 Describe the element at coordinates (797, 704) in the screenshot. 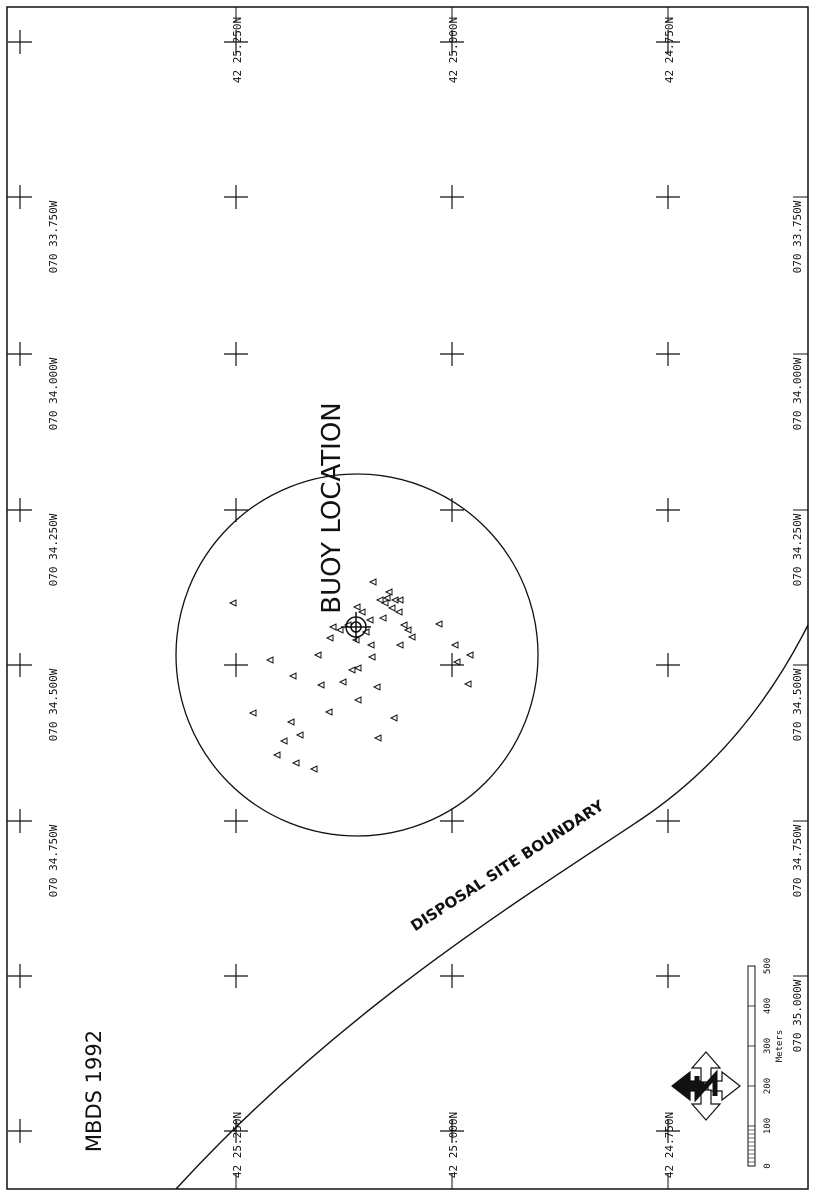

I see `lon-label-right-34500: 070 34.500W` at that location.